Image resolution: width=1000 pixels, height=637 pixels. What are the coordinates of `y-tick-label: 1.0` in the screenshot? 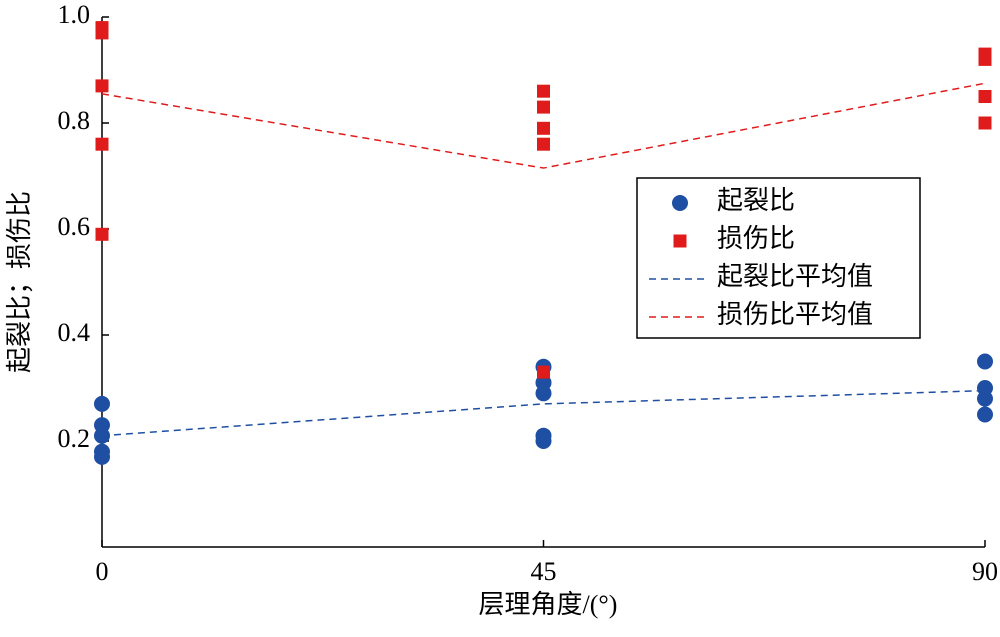 It's located at (74, 14).